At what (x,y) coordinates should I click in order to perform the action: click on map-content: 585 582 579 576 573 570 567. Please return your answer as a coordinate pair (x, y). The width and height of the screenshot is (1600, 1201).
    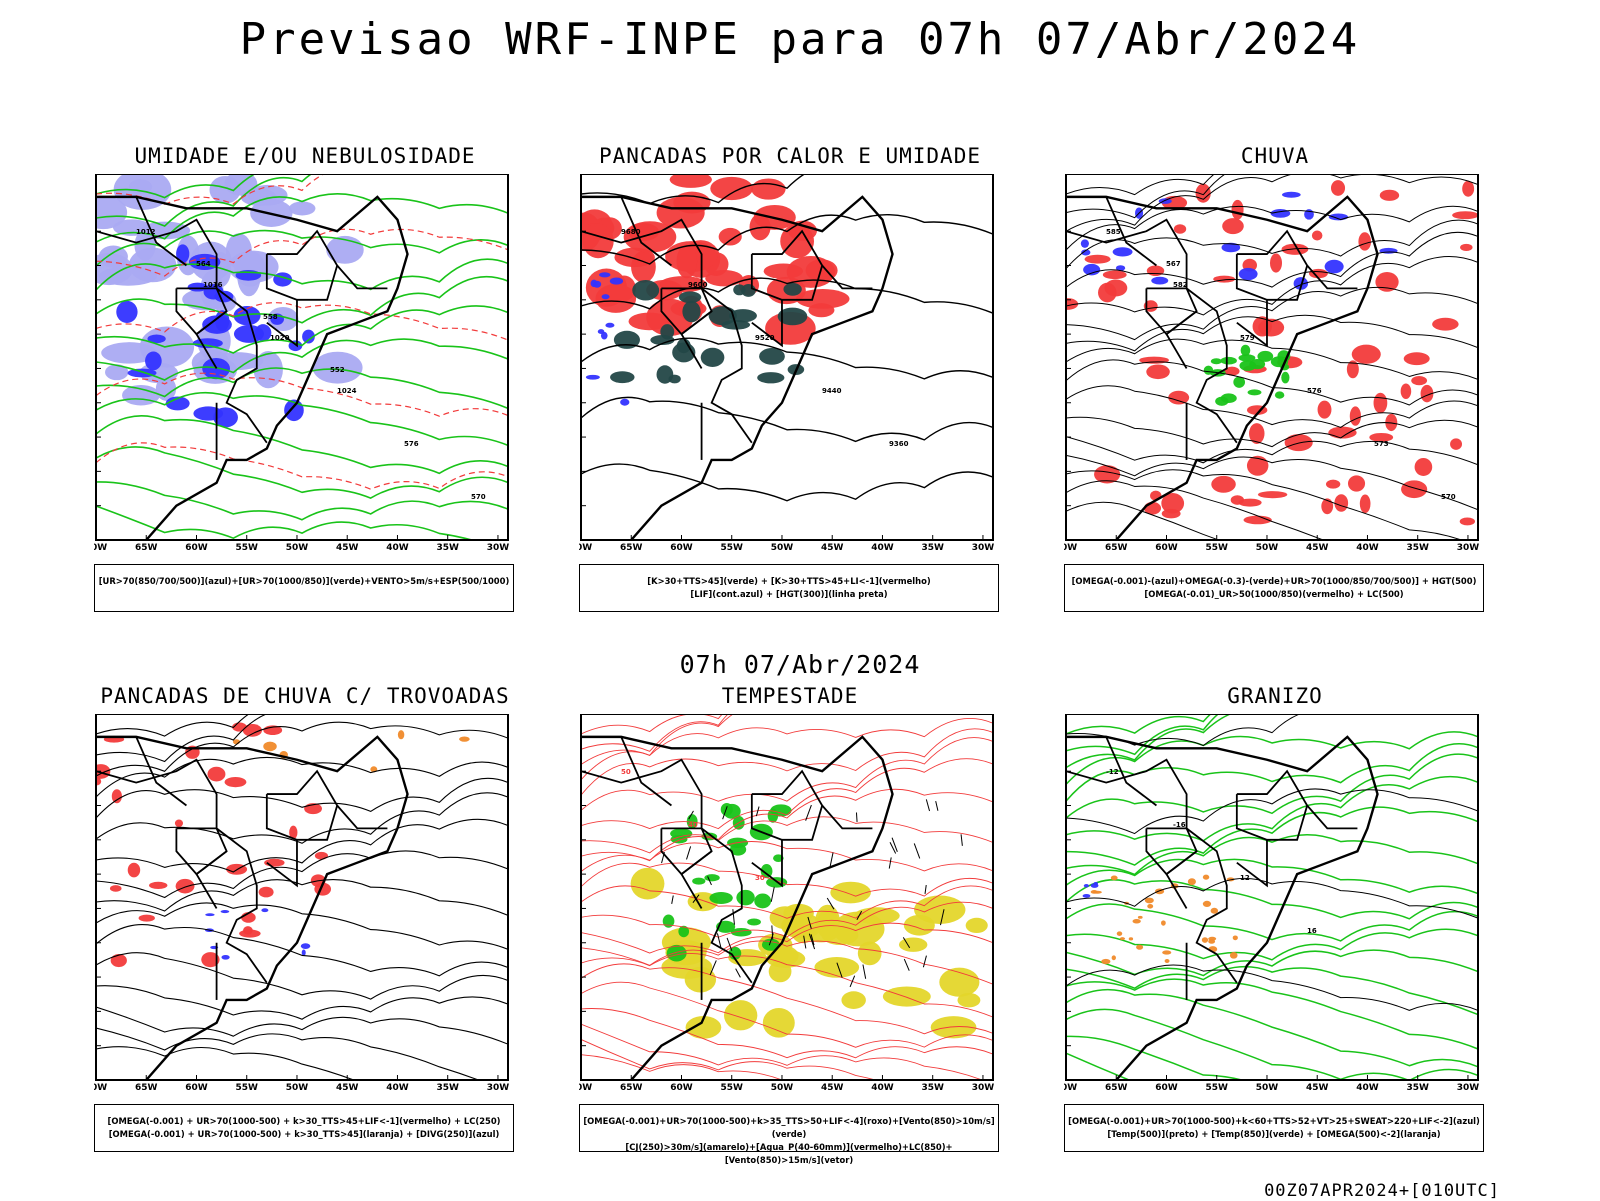
    Looking at the image, I should click on (1272, 357).